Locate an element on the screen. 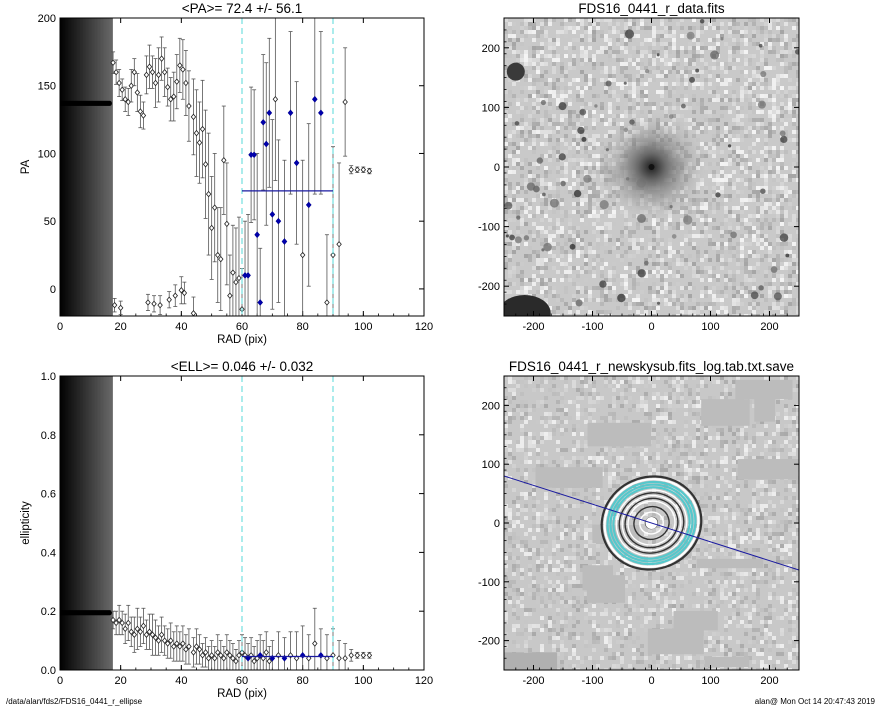 Image resolution: width=885 pixels, height=708 pixels. x-tick-label: 120 is located at coordinates (424, 681).